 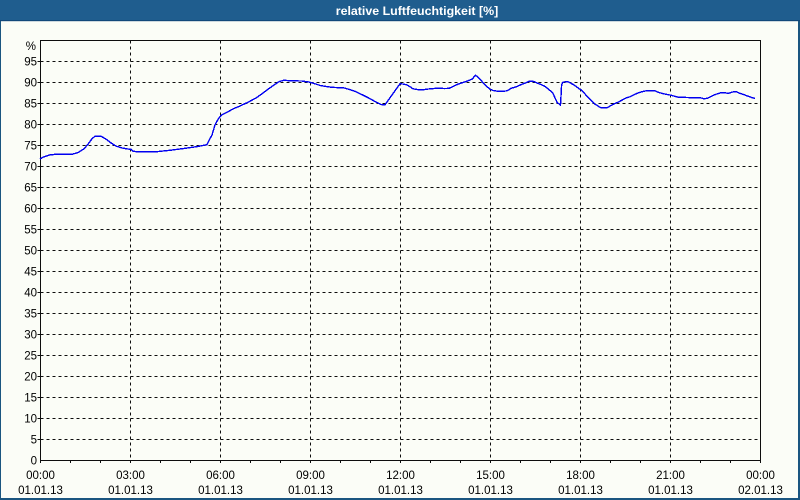 What do you see at coordinates (30, 335) in the screenshot?
I see `svg-text: 30` at bounding box center [30, 335].